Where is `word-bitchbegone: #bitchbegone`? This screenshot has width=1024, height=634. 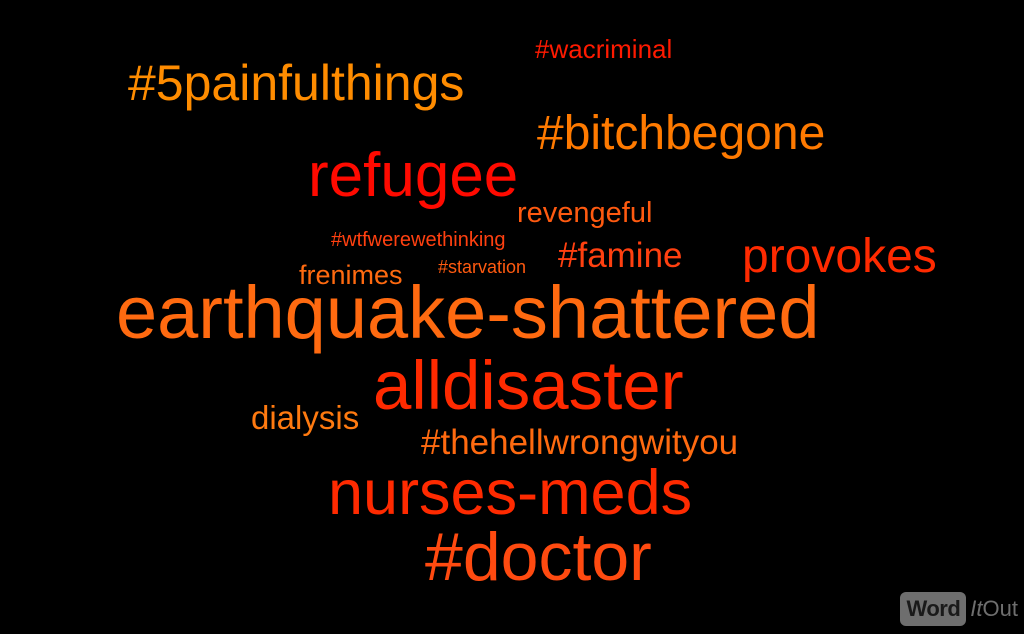
word-bitchbegone: #bitchbegone is located at coordinates (681, 133).